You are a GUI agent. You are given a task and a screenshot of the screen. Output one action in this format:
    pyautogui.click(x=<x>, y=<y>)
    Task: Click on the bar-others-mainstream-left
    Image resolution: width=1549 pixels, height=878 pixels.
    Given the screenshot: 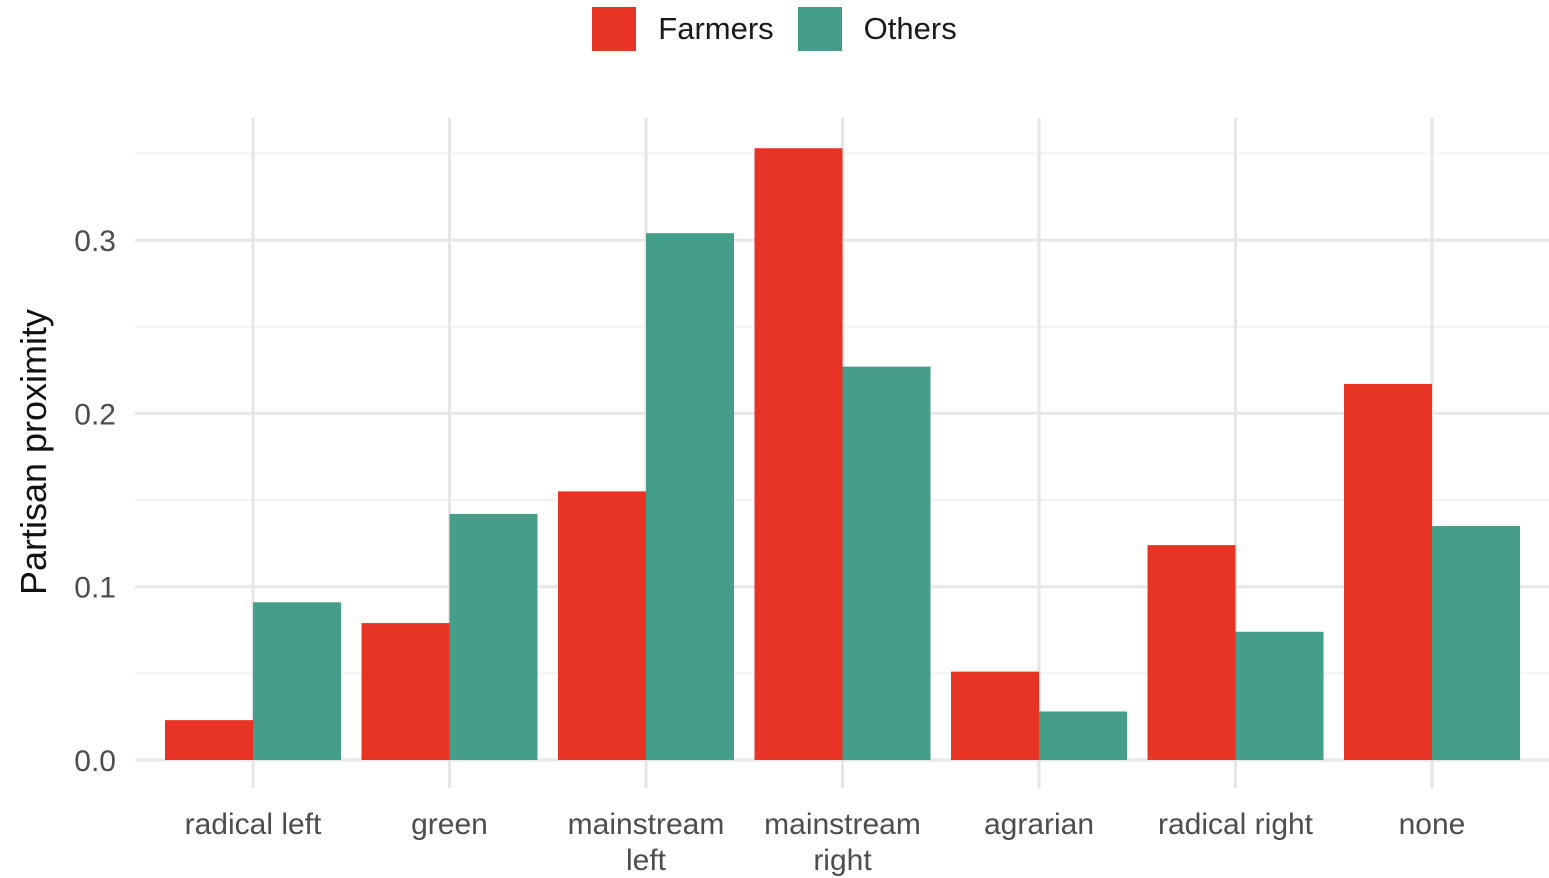 What is the action you would take?
    pyautogui.click(x=690, y=497)
    